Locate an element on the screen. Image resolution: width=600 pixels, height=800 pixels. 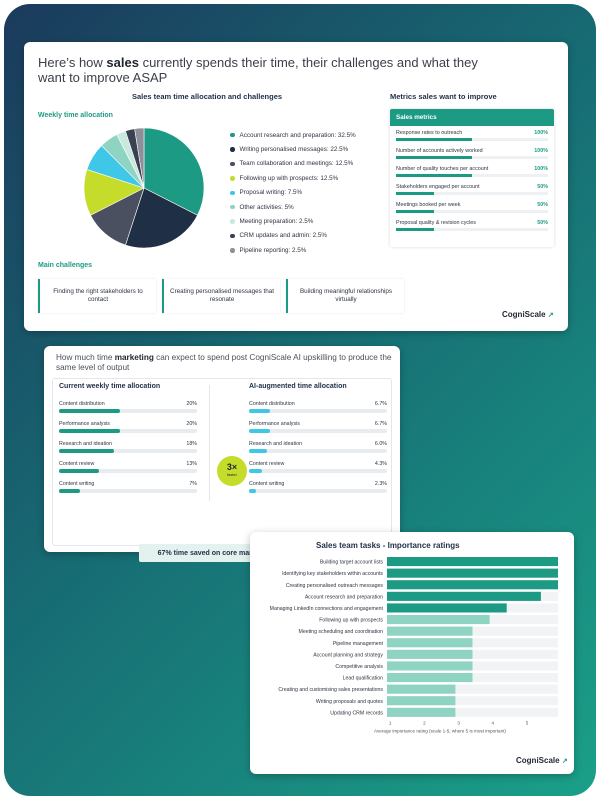
metrics-title: Metrics sales want to improve is located at coordinates (443, 96).